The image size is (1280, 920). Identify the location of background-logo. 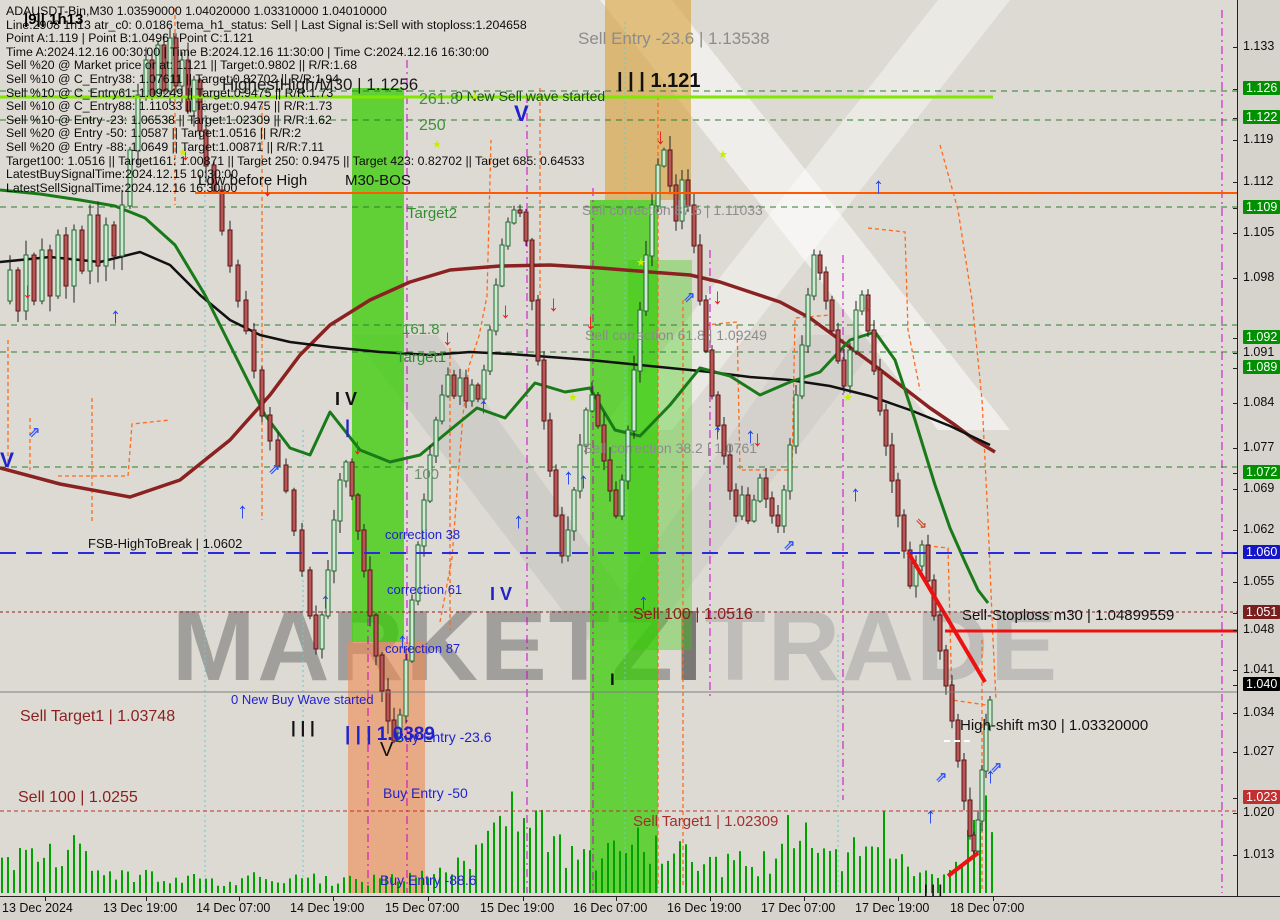
(735, 487).